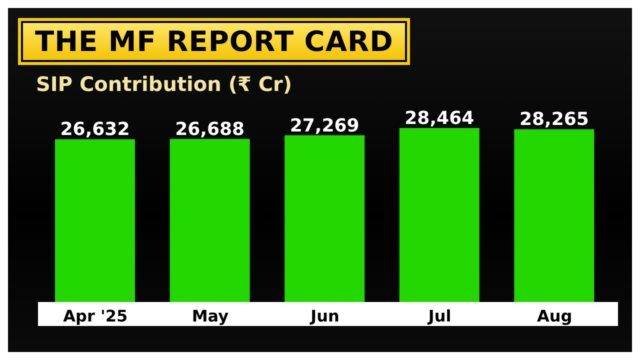 Image resolution: width=640 pixels, height=360 pixels. What do you see at coordinates (439, 118) in the screenshot?
I see `data-label: 28,464` at bounding box center [439, 118].